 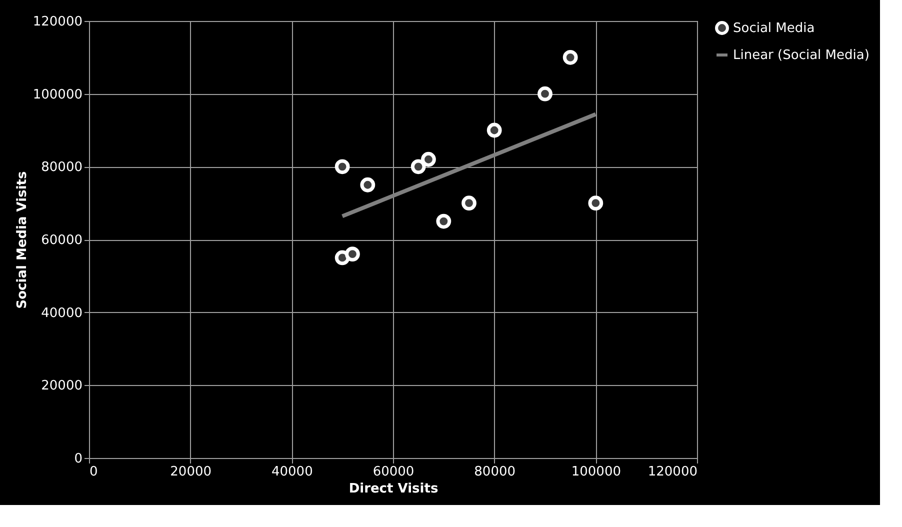 I want to click on x-axis-title: Direct Visits, so click(x=393, y=489).